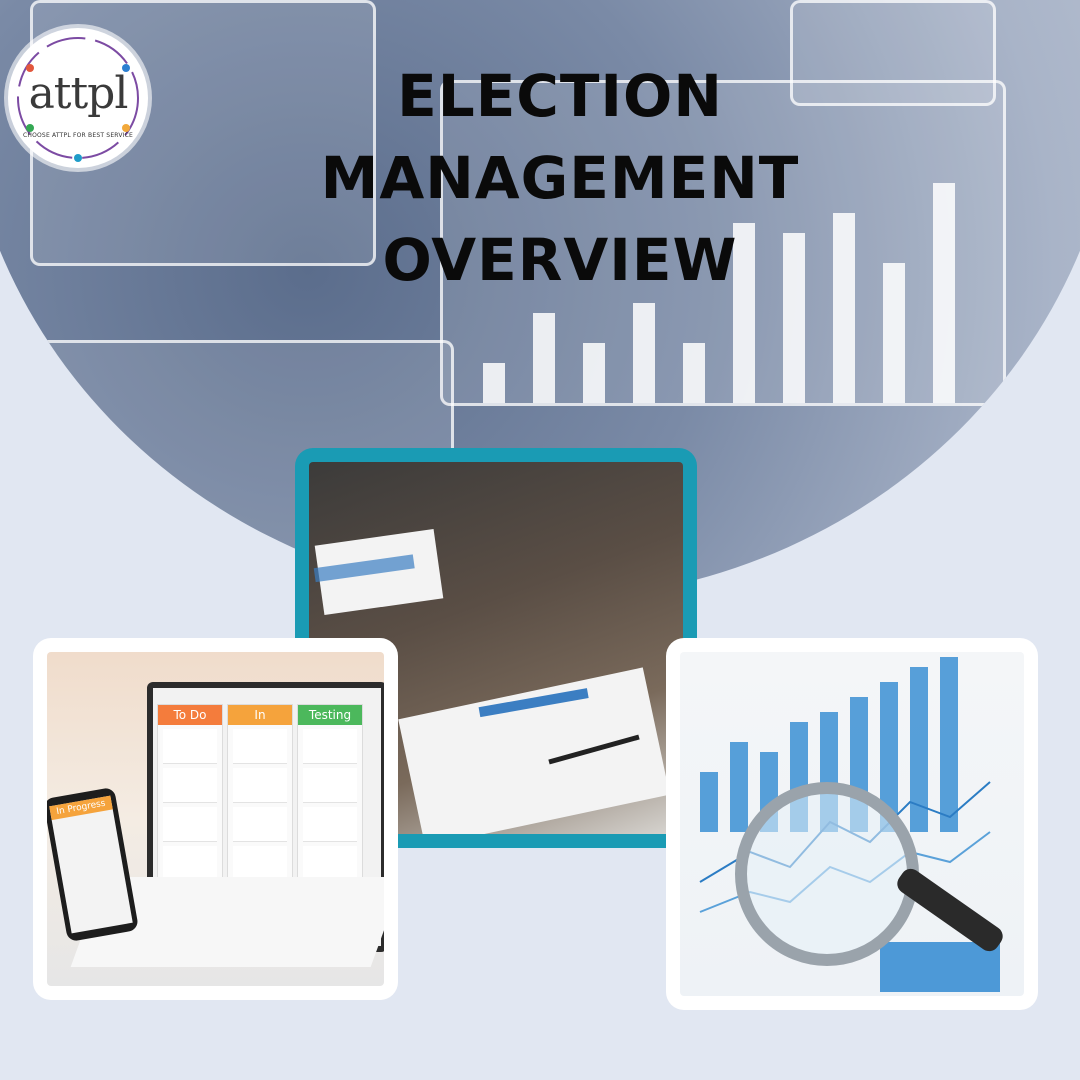  I want to click on kanban-column-header: In Progress, so click(260, 723).